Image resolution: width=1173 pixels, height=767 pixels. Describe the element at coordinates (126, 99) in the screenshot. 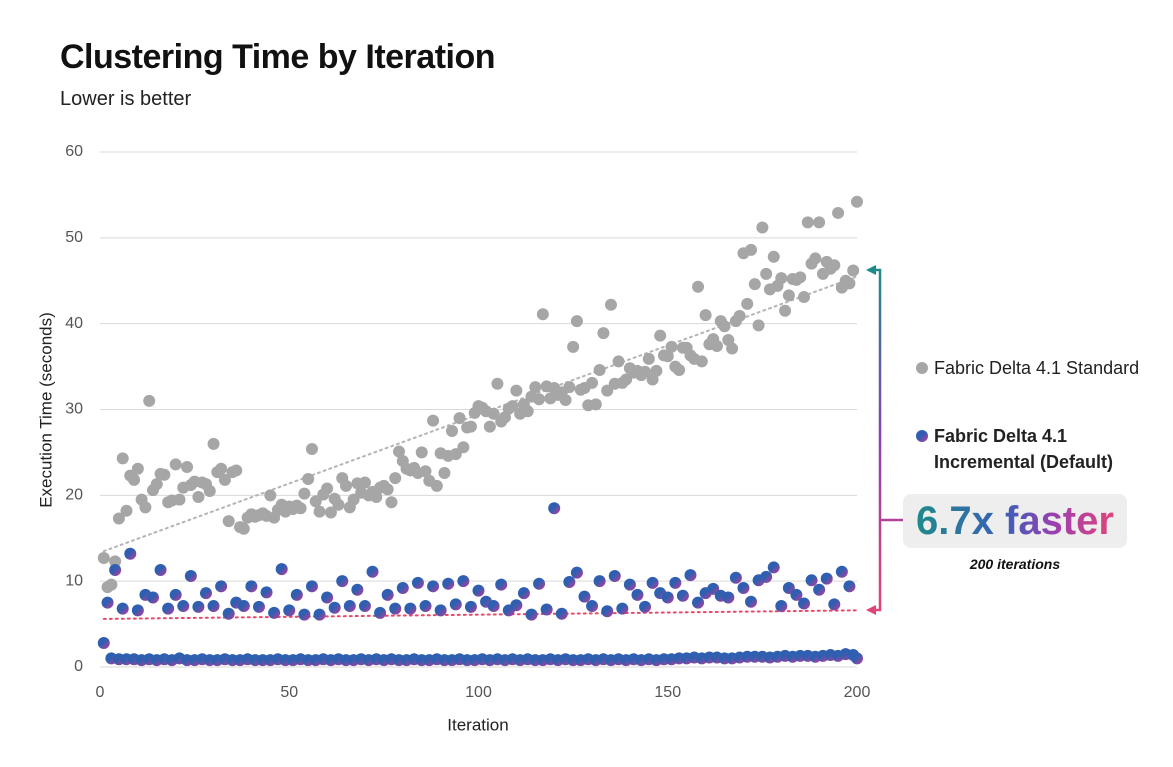

I see `chart-subtitle: Lower is better` at that location.